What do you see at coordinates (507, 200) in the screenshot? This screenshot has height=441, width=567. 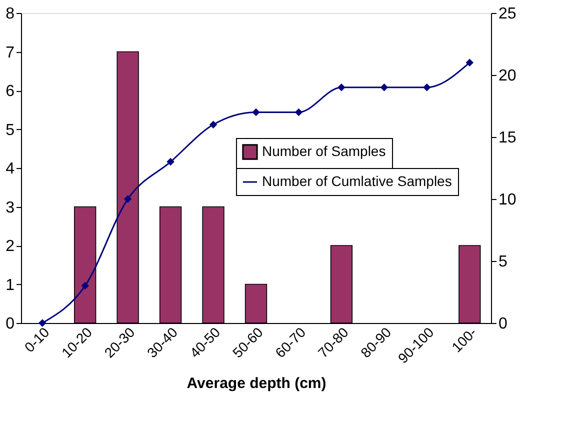 I see `y2-tick-label: 10` at bounding box center [507, 200].